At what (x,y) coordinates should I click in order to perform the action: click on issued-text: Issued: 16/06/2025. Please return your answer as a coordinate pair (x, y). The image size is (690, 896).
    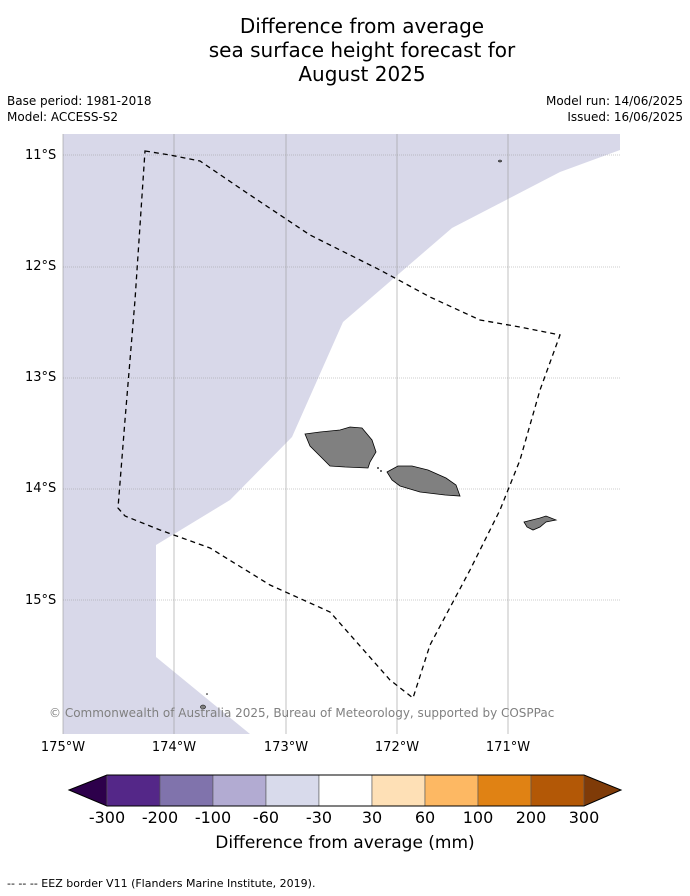
    Looking at the image, I should click on (625, 117).